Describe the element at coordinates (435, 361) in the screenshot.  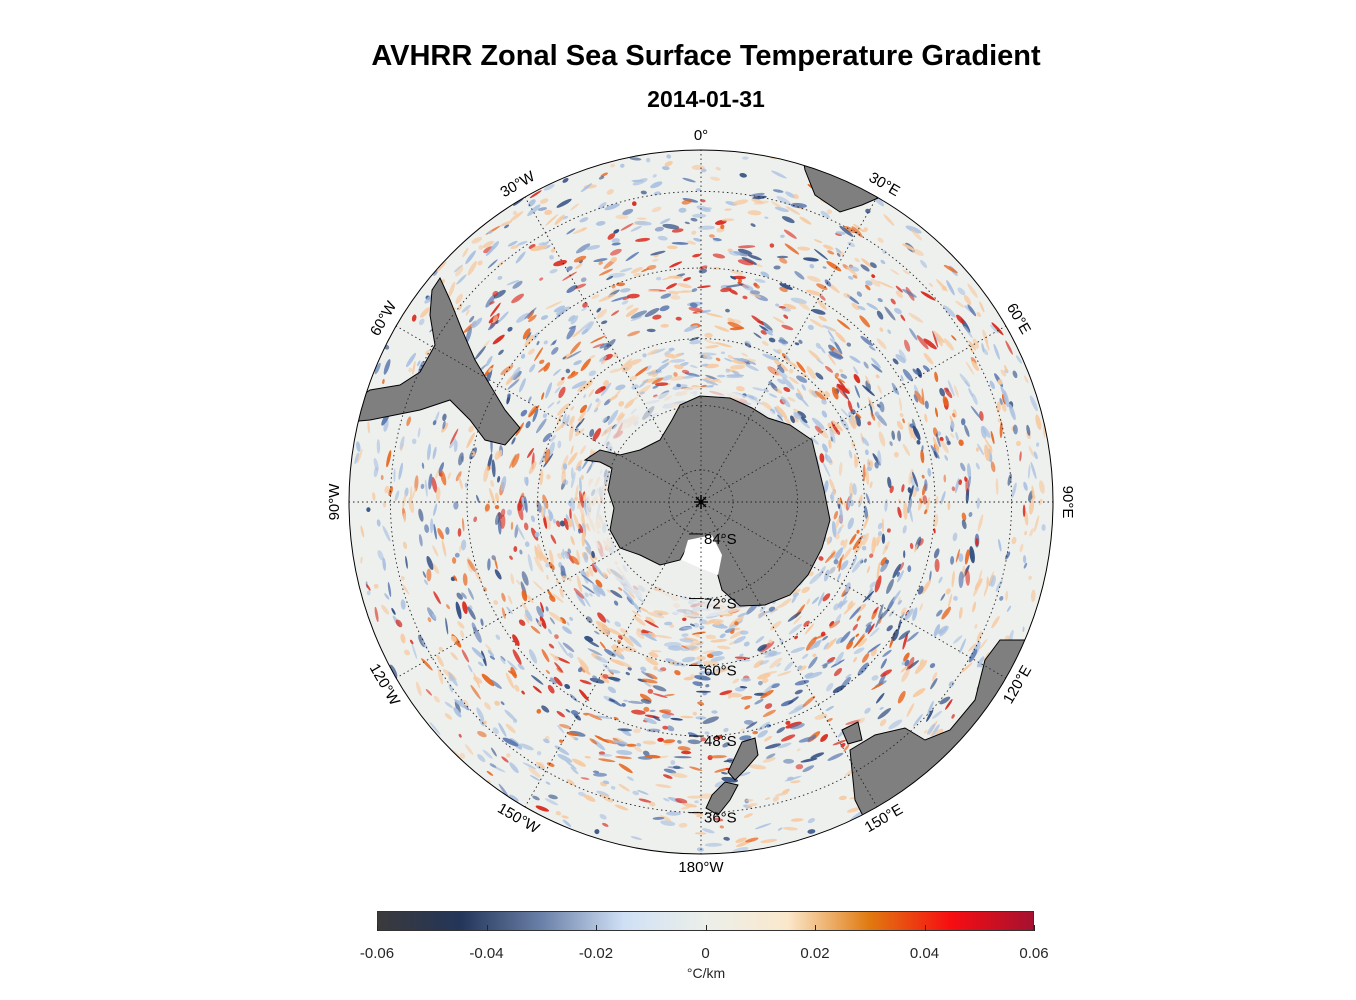
I see `land-south-america` at that location.